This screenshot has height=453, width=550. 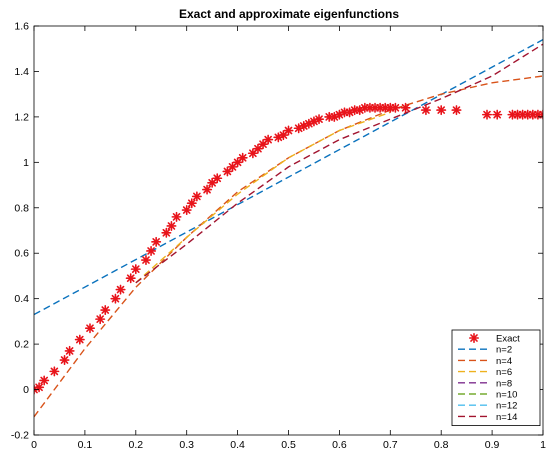 I want to click on y-tick-label: 0.8, so click(x=21, y=208).